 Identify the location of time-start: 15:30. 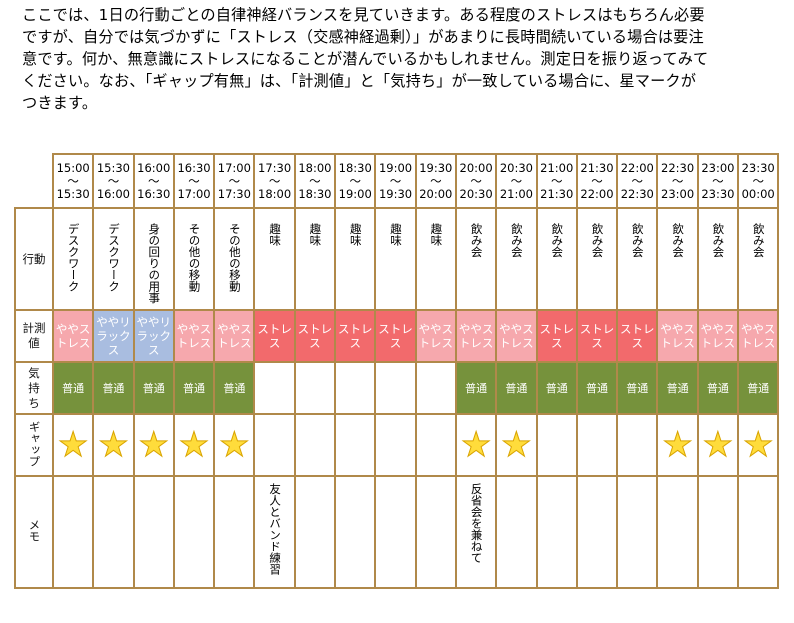
(113, 167).